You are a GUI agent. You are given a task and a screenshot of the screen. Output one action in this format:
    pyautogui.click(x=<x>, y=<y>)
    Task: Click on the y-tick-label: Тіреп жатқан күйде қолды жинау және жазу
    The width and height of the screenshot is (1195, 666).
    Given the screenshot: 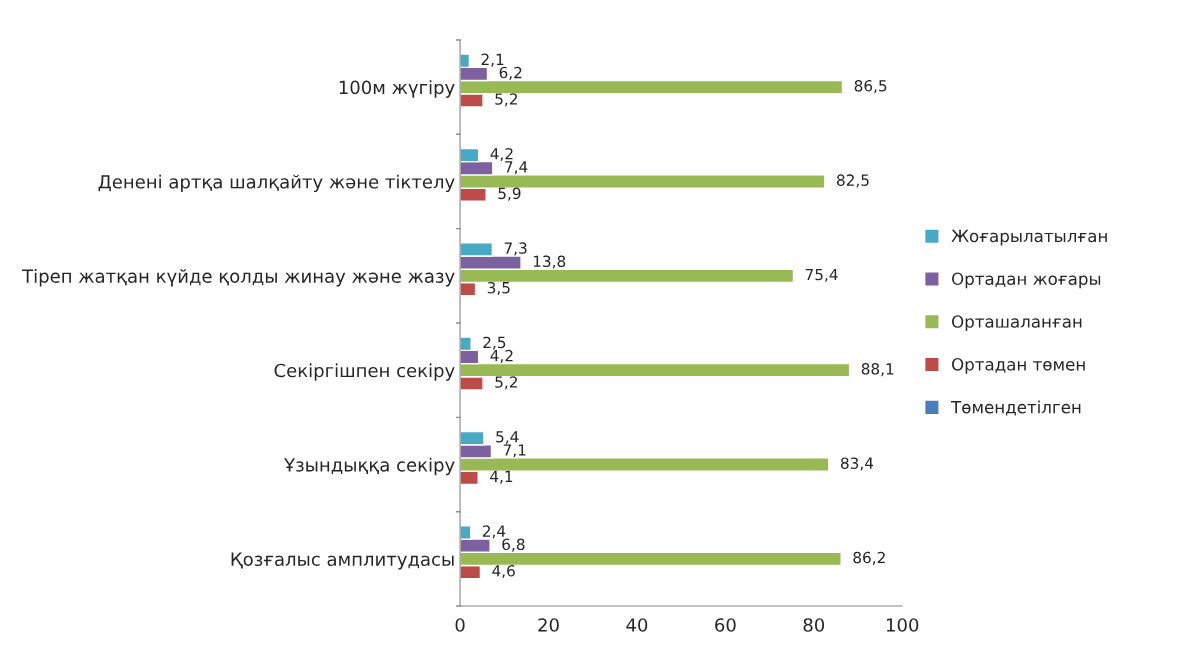 What is the action you would take?
    pyautogui.click(x=238, y=277)
    